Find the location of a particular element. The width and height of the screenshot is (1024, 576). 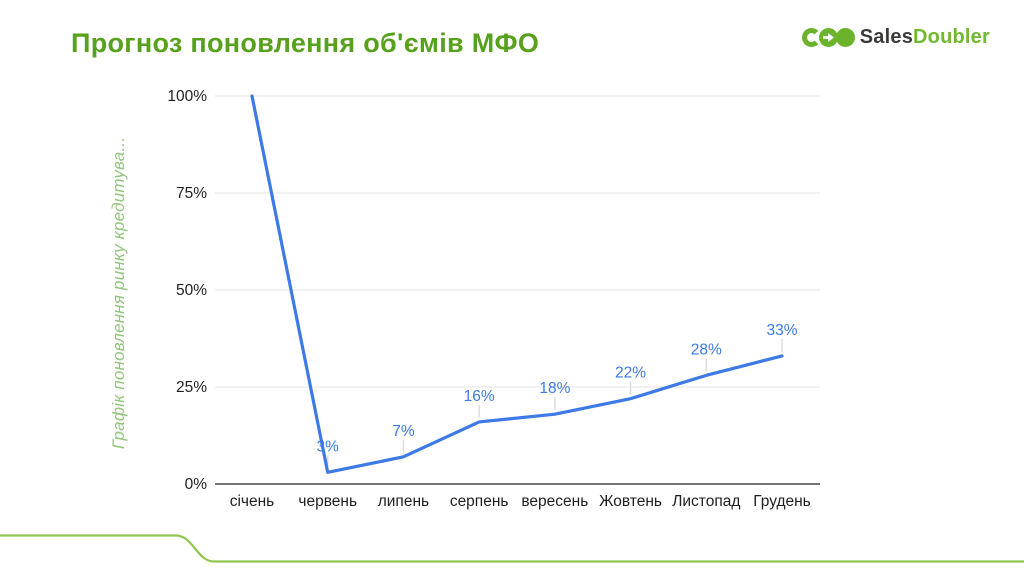

wave-line is located at coordinates (512, 548).